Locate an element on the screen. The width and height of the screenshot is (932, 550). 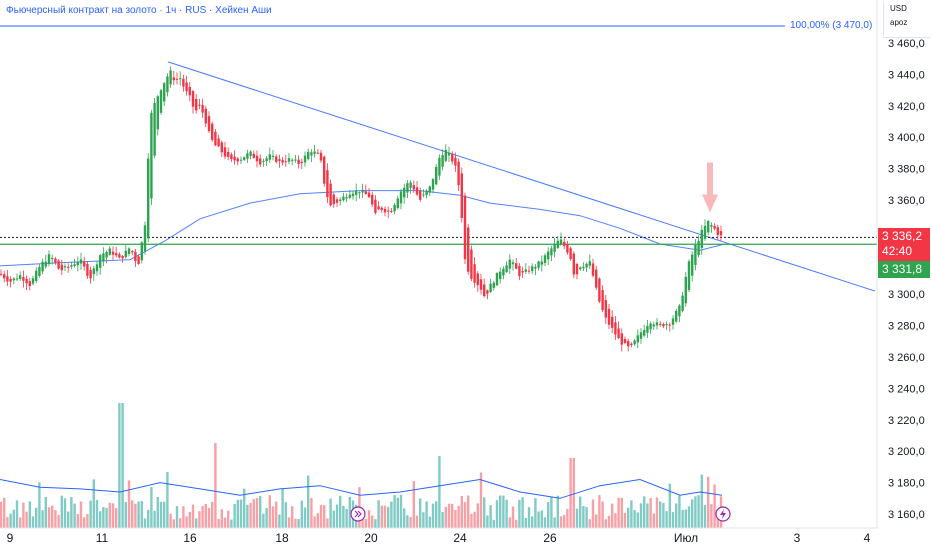
flash-icon is located at coordinates (723, 514).